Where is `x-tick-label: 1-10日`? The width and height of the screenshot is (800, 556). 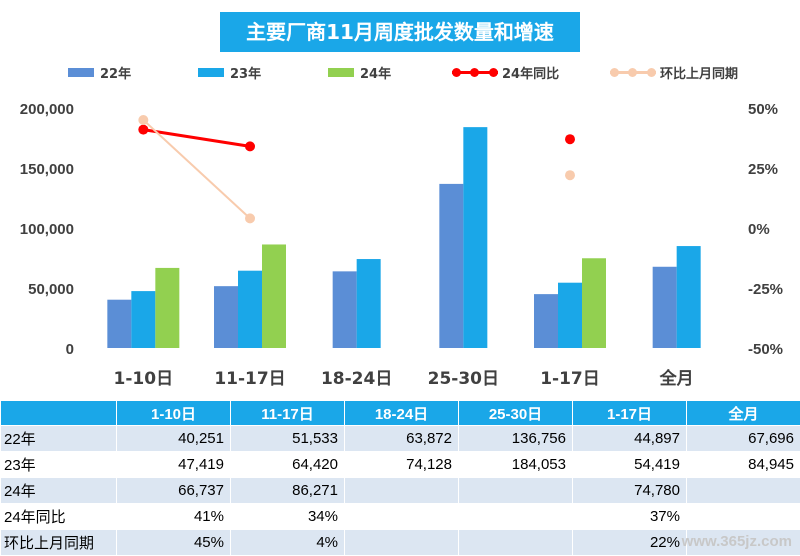 x-tick-label: 1-10日 is located at coordinates (144, 379).